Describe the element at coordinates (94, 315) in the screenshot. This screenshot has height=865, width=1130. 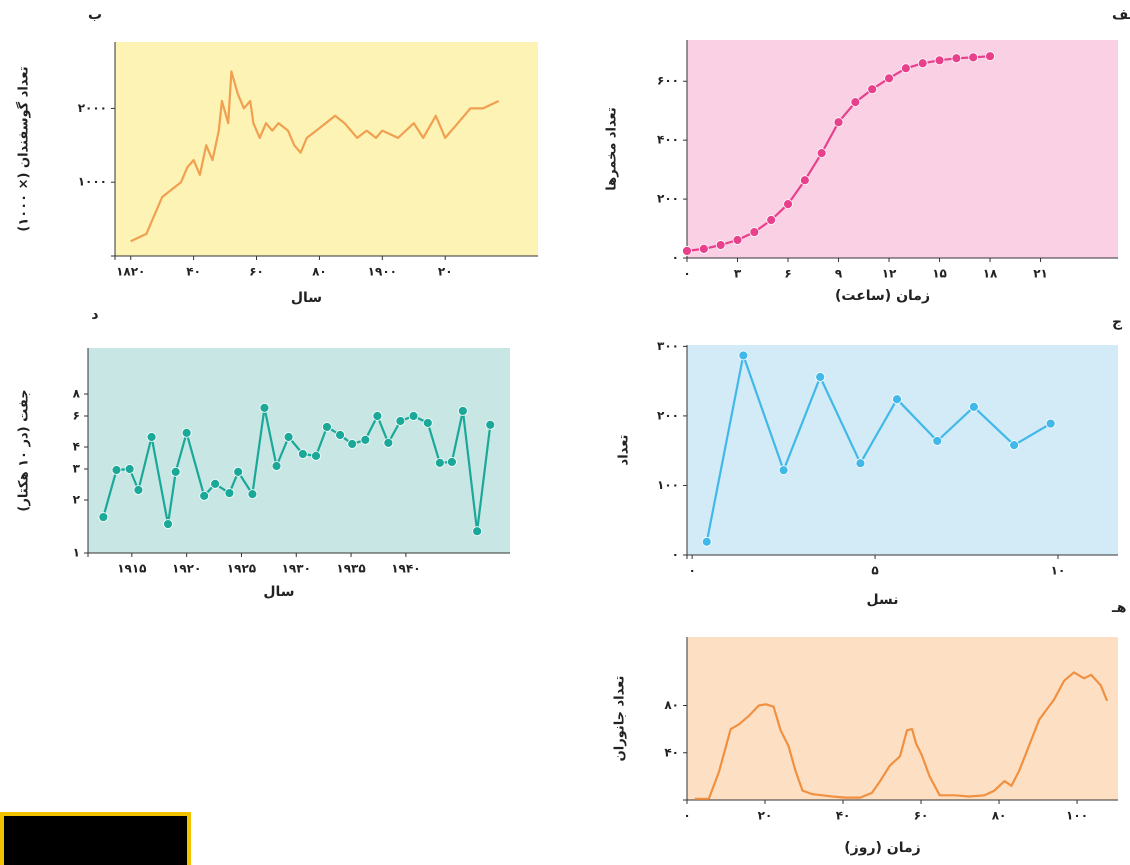
I see `panel-label: د` at that location.